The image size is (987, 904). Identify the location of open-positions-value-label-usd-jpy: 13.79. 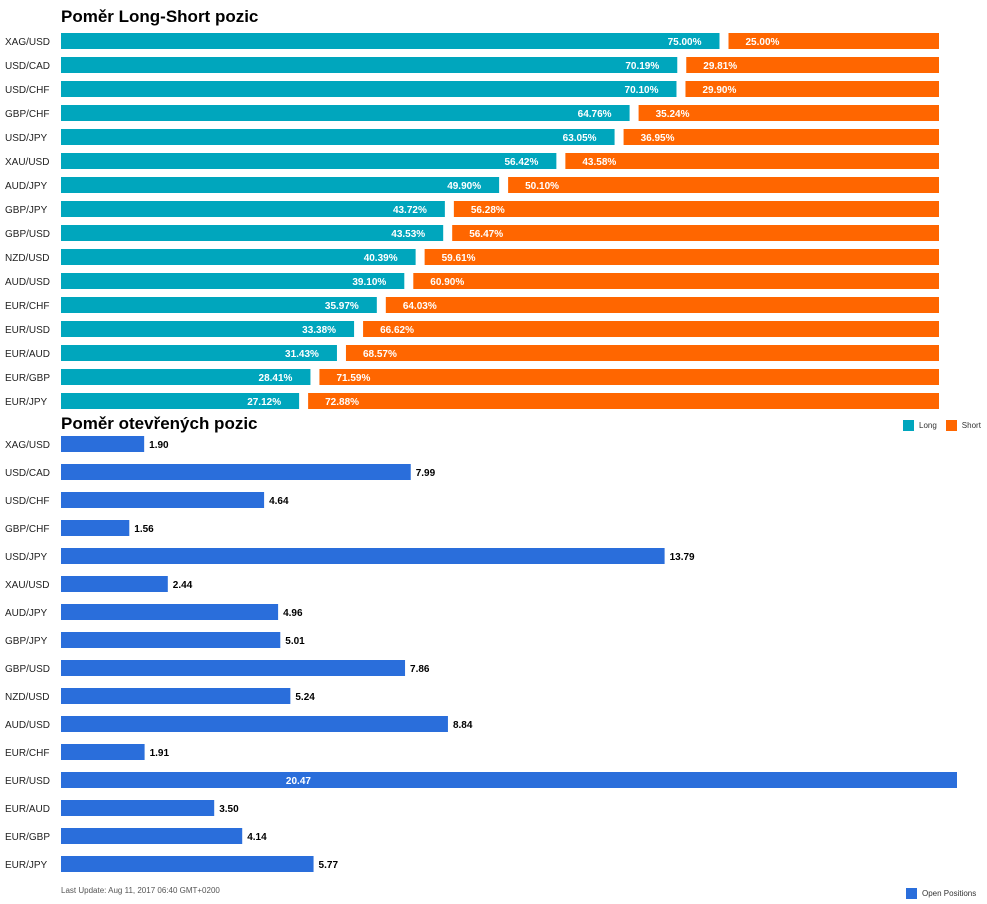
(682, 557).